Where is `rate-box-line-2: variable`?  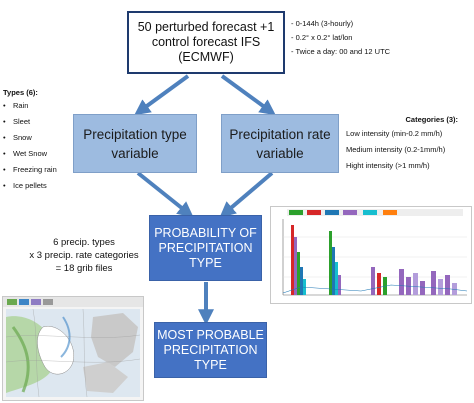 rate-box-line-2: variable is located at coordinates (279, 153).